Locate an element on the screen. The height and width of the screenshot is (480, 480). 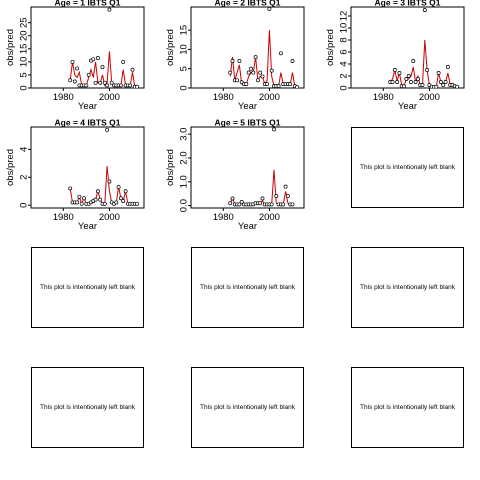
blank-panel-2: This plot is intentionally left blank is located at coordinates (87, 287).